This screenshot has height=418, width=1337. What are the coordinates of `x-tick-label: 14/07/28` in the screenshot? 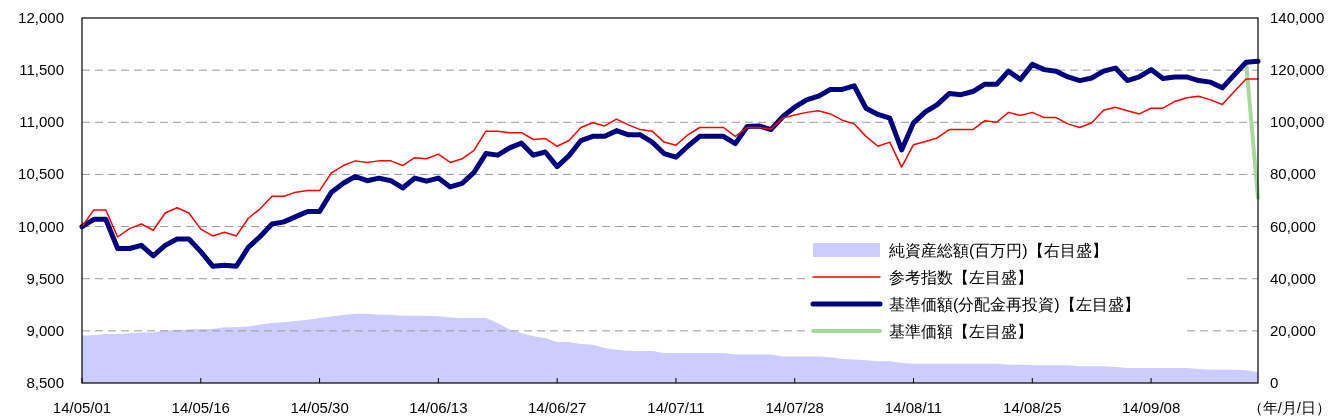 It's located at (794, 407).